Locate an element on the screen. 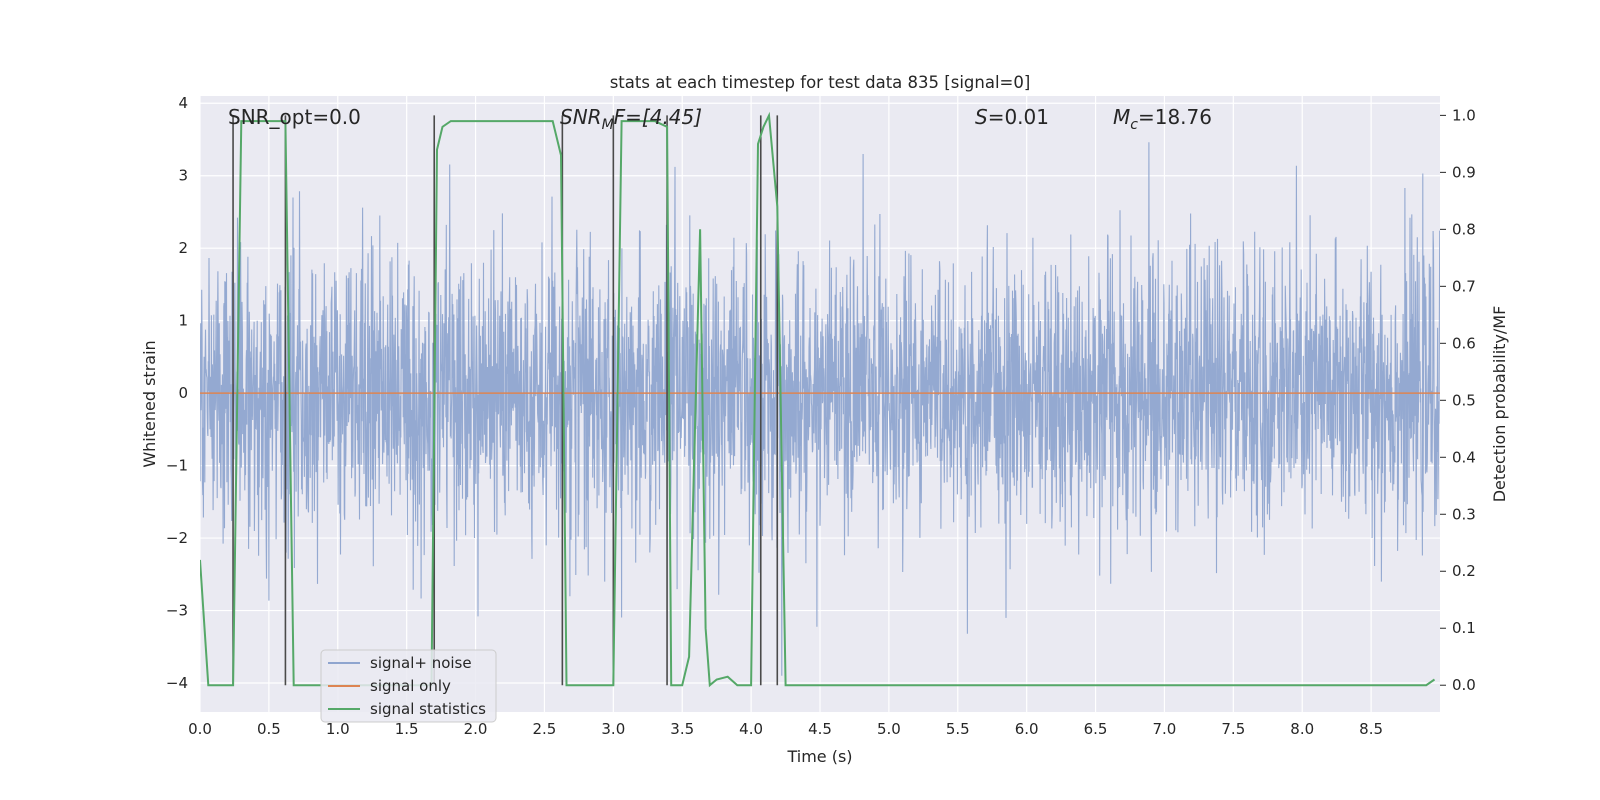  y-tick-label-right: 0.4 is located at coordinates (1464, 457).